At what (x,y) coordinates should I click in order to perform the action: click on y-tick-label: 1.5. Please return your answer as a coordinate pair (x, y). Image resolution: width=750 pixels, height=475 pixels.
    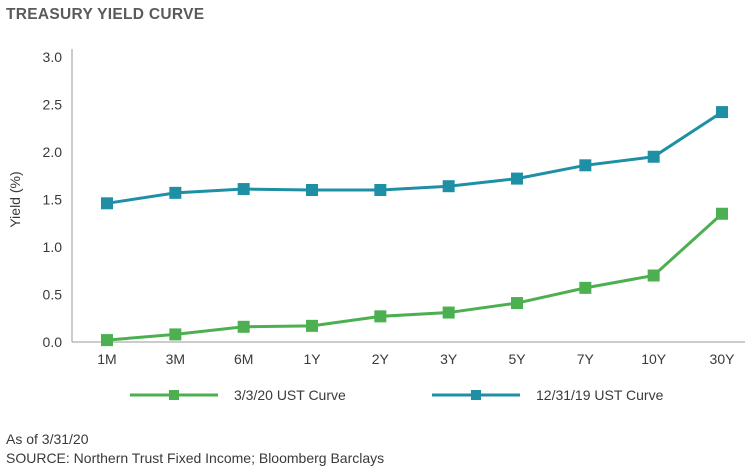
    Looking at the image, I should click on (53, 200).